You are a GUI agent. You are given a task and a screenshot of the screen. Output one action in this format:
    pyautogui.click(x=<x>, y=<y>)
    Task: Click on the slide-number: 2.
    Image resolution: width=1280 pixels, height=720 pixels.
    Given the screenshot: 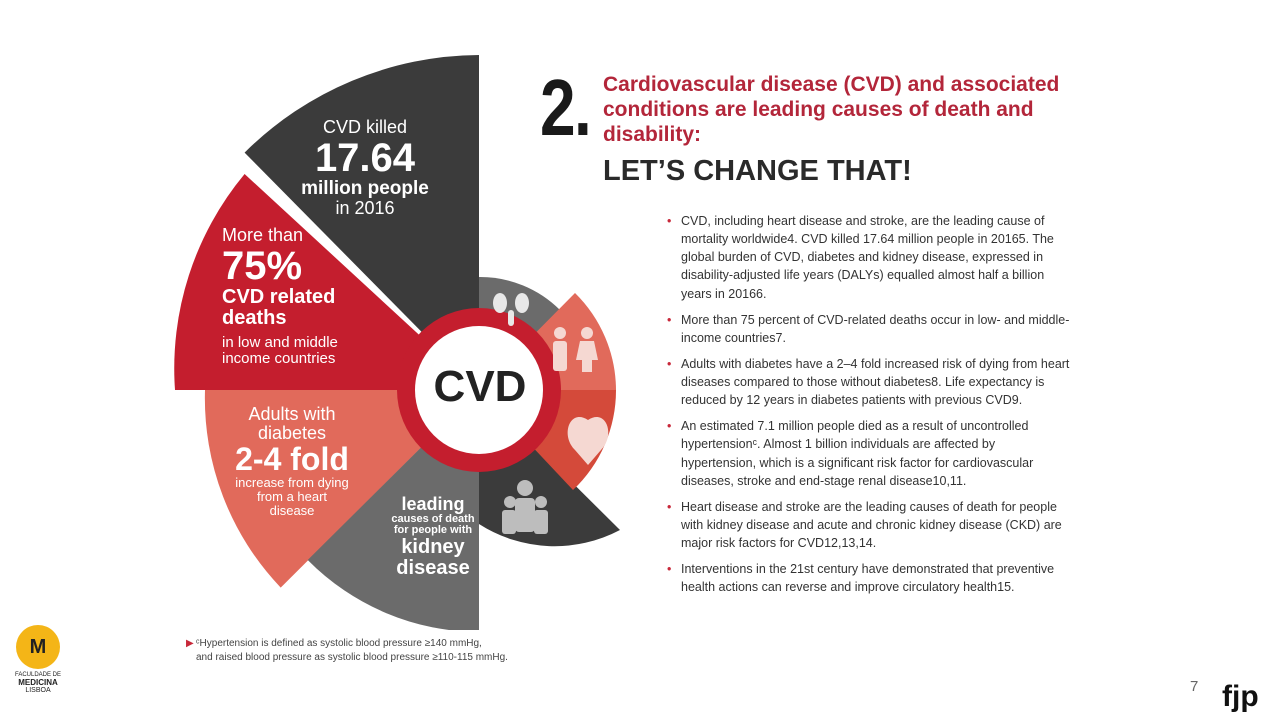 What is the action you would take?
    pyautogui.click(x=566, y=107)
    